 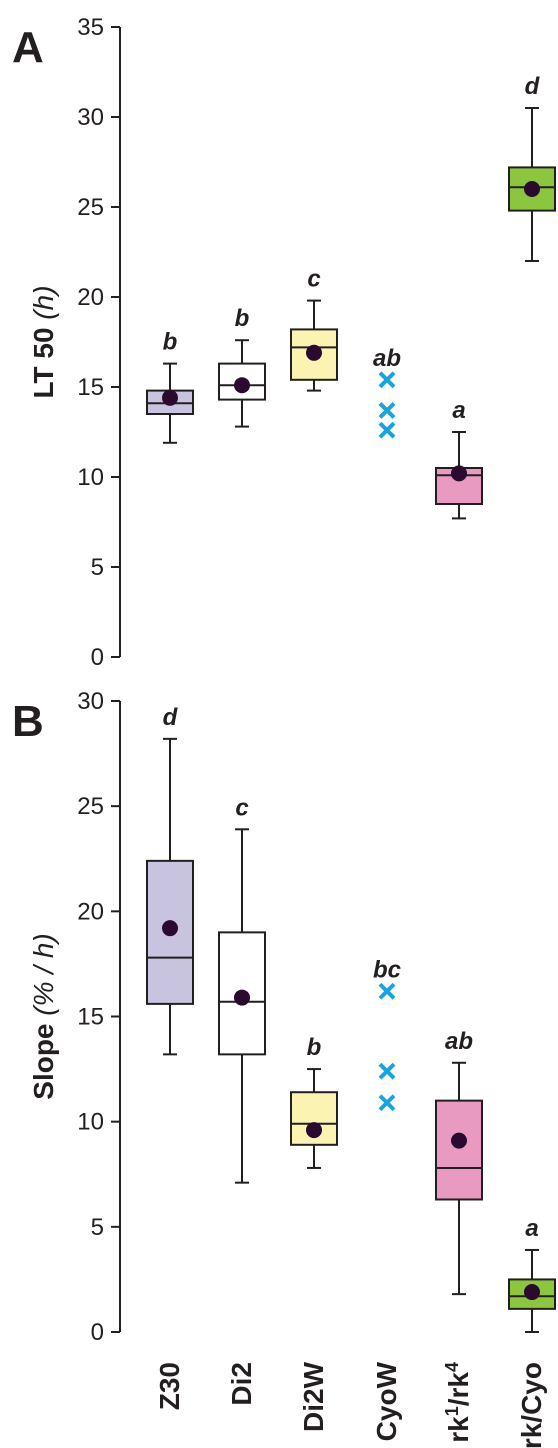 What do you see at coordinates (532, 167) in the screenshot?
I see `box-group-rk/Cyo: d` at bounding box center [532, 167].